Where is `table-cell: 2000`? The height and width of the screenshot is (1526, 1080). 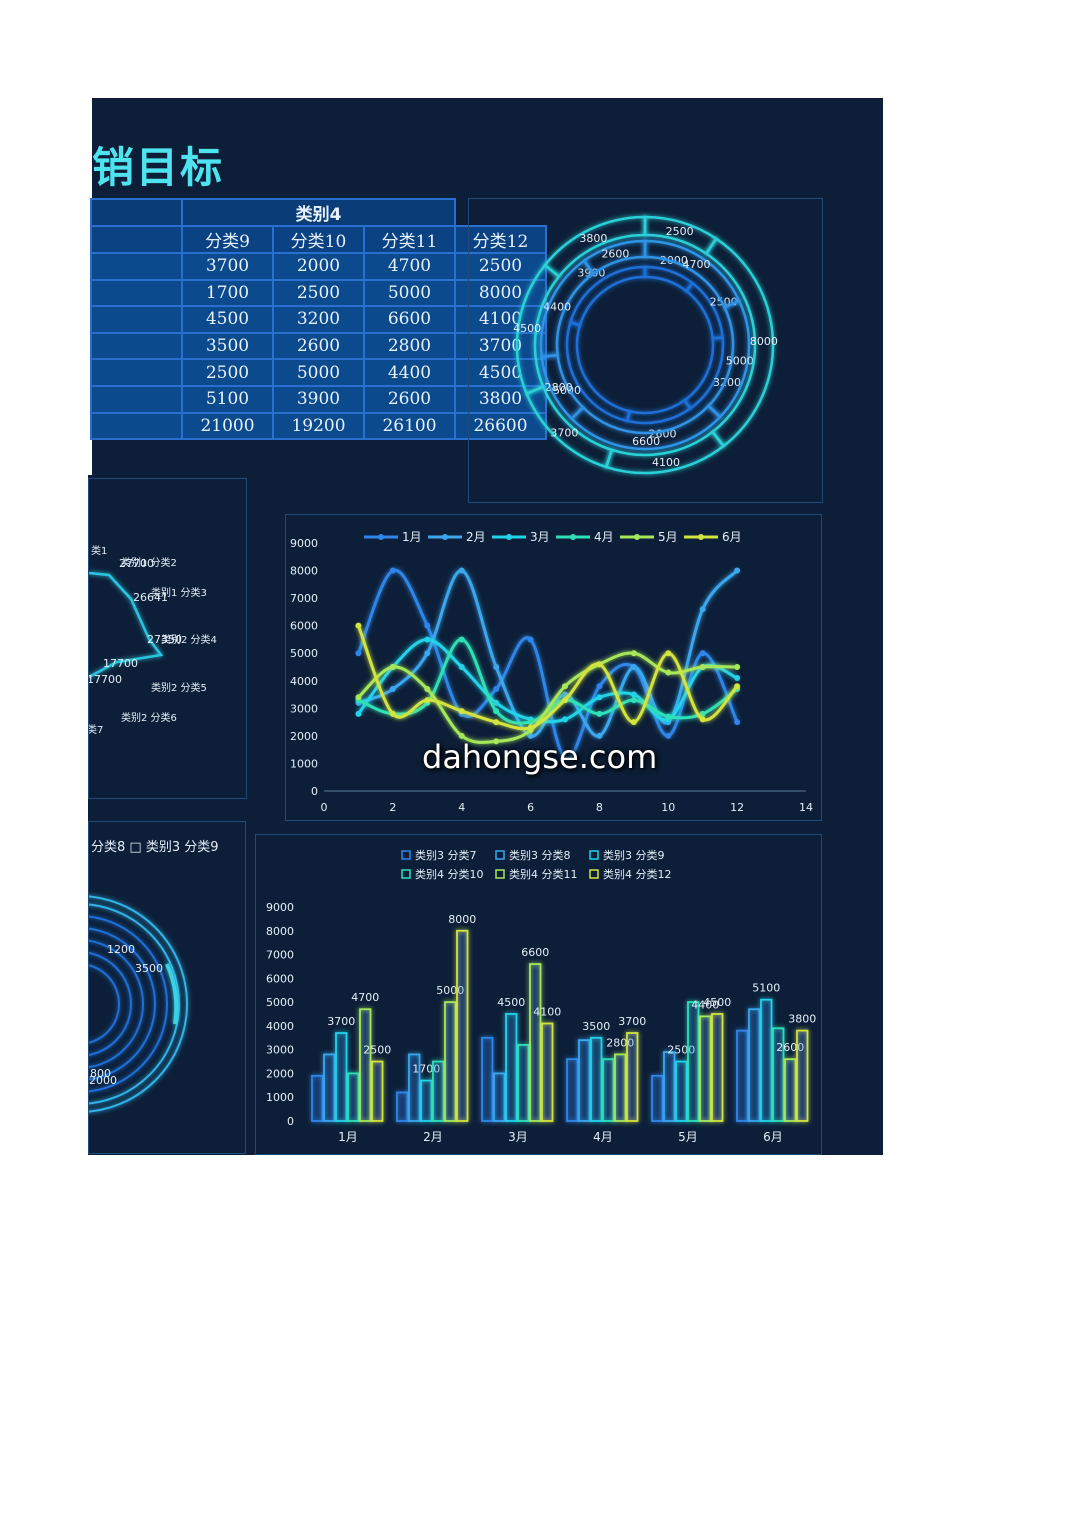 table-cell: 2000 is located at coordinates (318, 266).